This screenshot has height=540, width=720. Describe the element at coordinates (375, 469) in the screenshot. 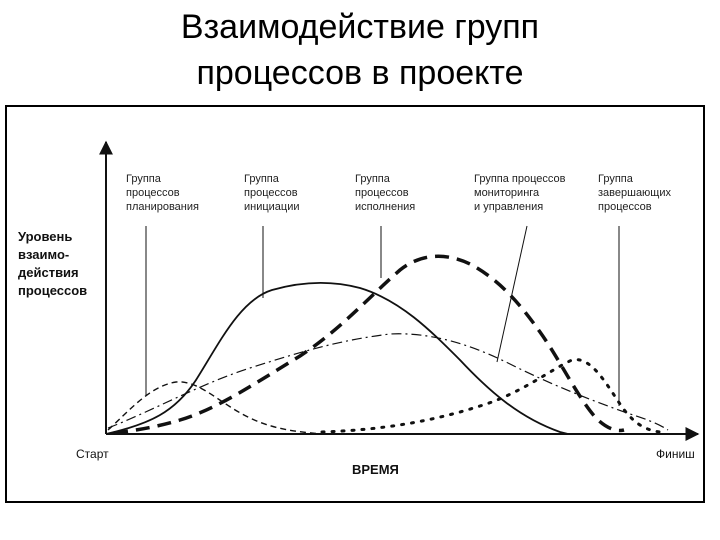

I see `x-axis-title: ВРЕМЯ` at that location.